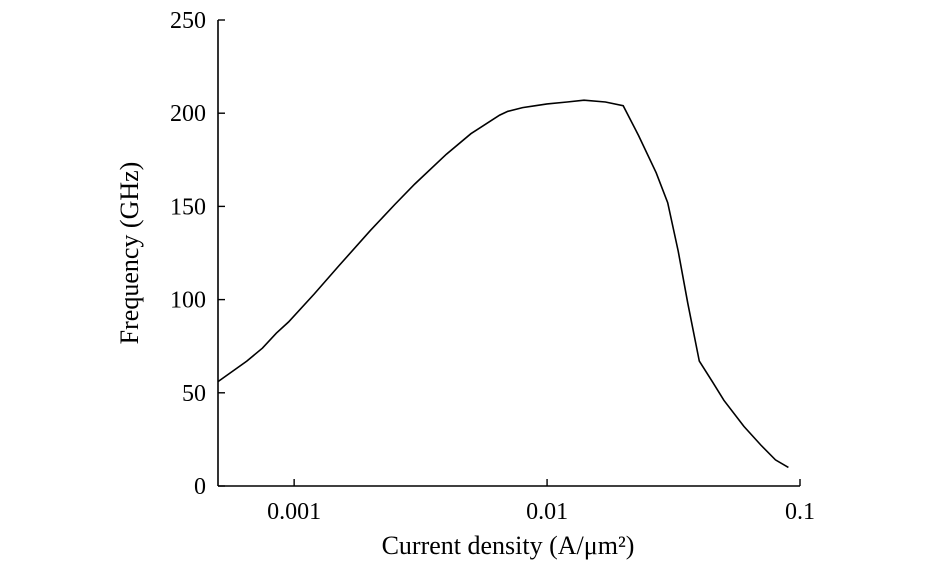 Image resolution: width=945 pixels, height=567 pixels. What do you see at coordinates (188, 21) in the screenshot?
I see `y-tick-label: 250` at bounding box center [188, 21].